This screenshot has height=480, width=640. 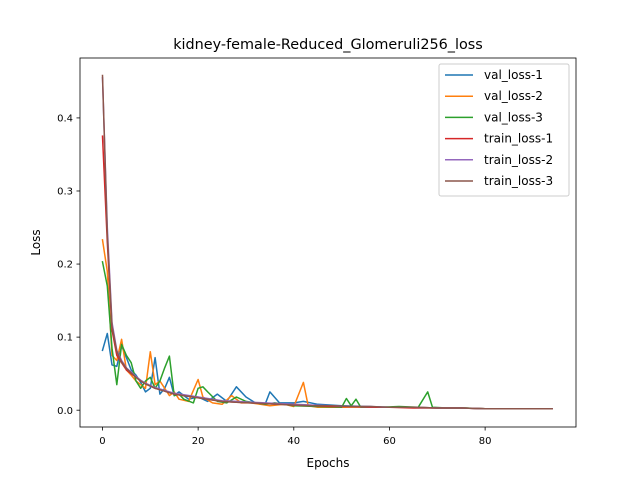 What do you see at coordinates (485, 441) in the screenshot?
I see `x-tick-label: 80` at bounding box center [485, 441].